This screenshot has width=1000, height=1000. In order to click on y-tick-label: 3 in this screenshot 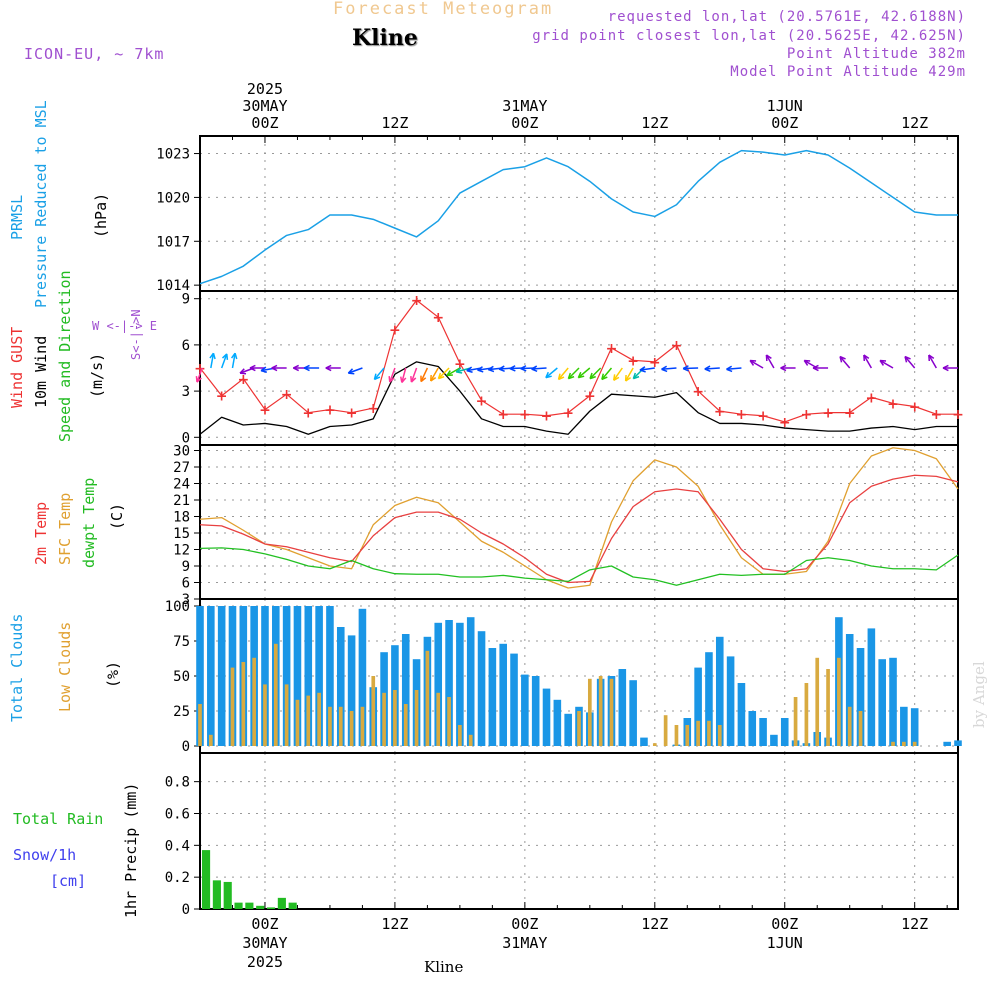, I will do `click(186, 600)`.